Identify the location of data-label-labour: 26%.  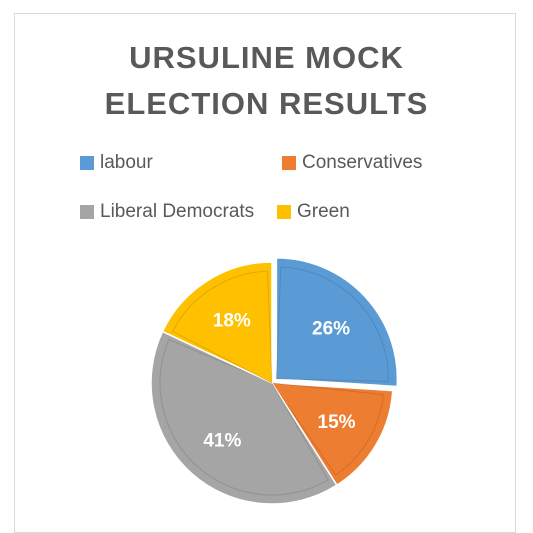
(331, 329).